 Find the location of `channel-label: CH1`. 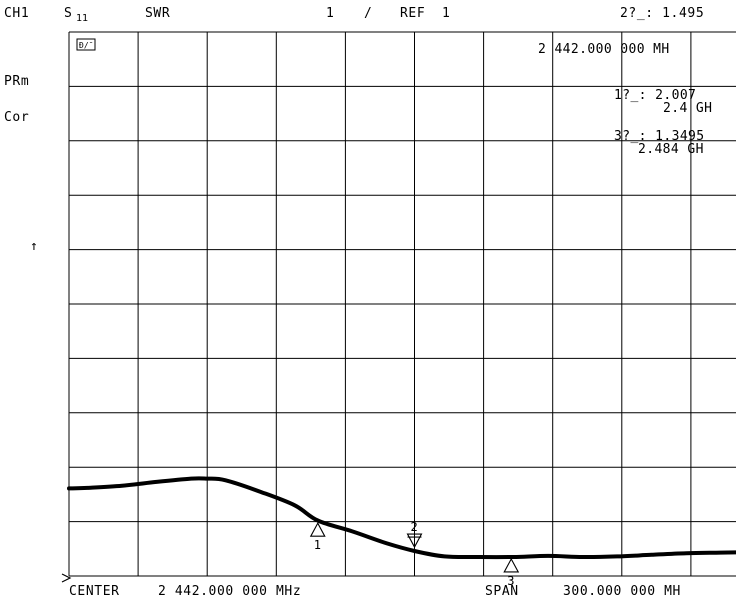

channel-label: CH1 is located at coordinates (16, 13).